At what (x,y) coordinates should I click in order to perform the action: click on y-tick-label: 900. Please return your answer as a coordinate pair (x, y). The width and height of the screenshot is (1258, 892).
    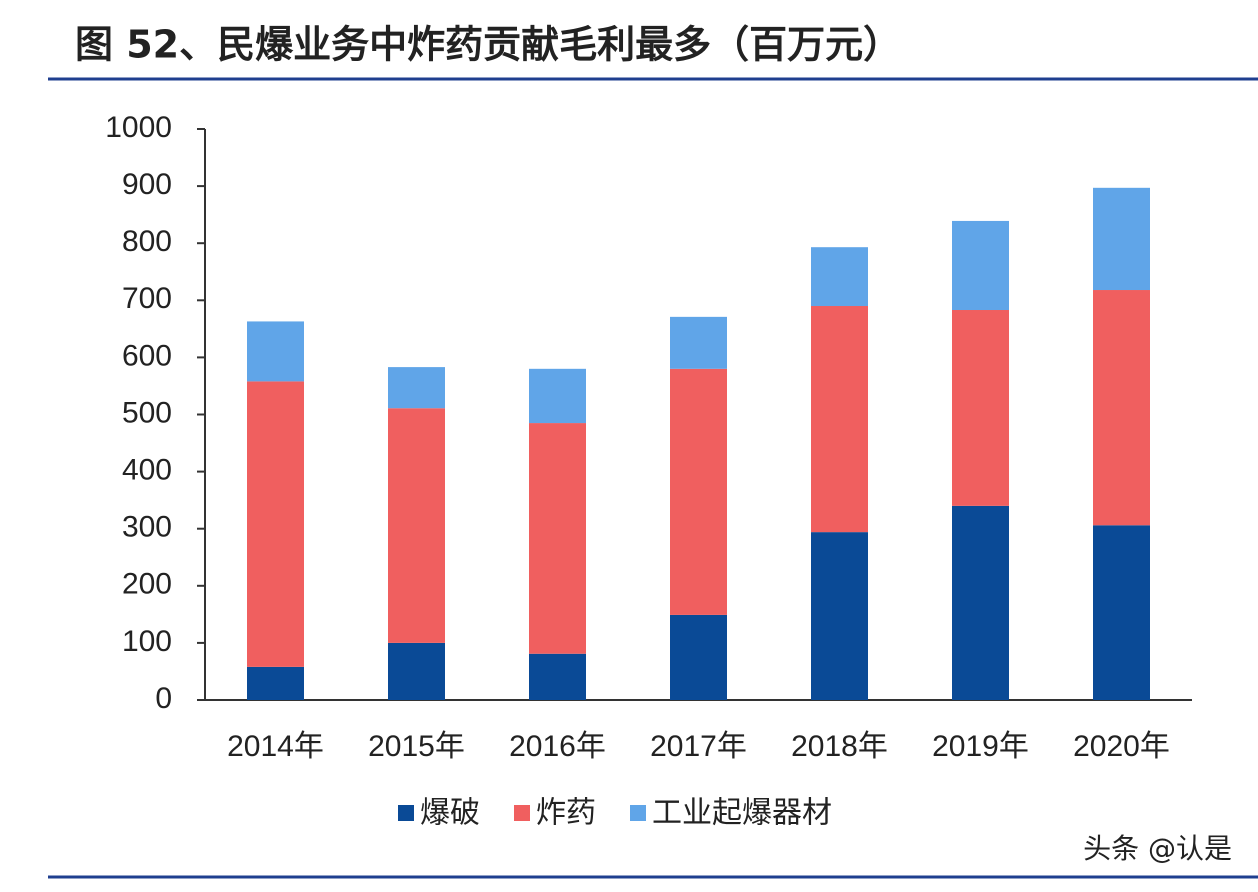
    Looking at the image, I should click on (147, 184).